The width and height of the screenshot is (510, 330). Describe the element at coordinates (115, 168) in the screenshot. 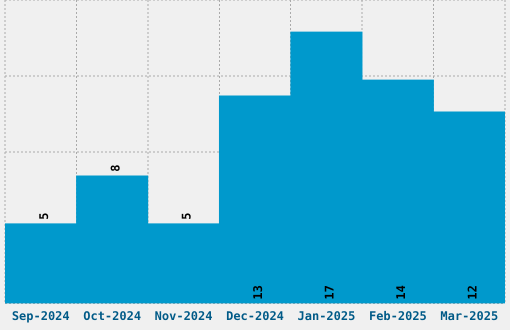

I see `data-label: 8` at that location.